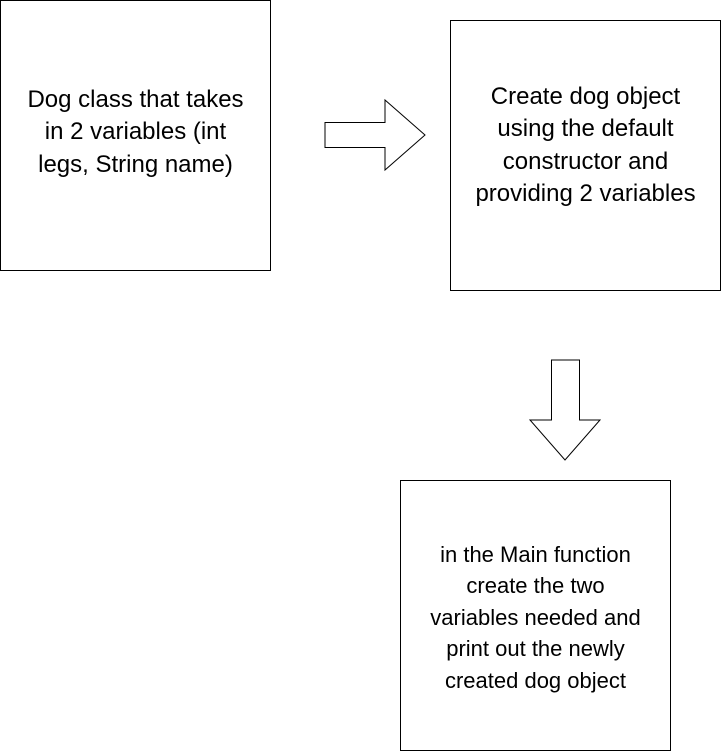  Describe the element at coordinates (565, 410) in the screenshot. I see `down-arrow-icon` at that location.